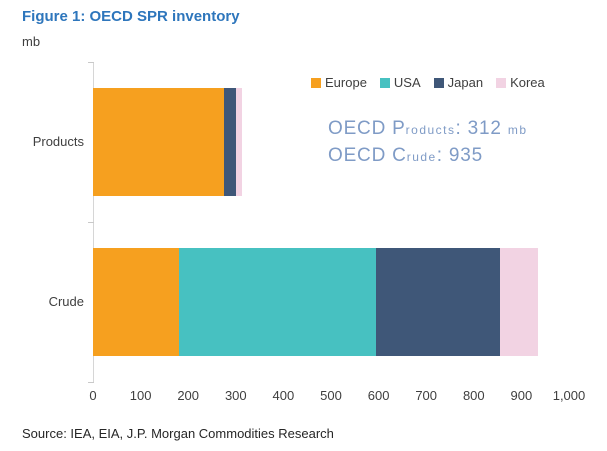  I want to click on x-tick-label-500: 500, so click(331, 395).